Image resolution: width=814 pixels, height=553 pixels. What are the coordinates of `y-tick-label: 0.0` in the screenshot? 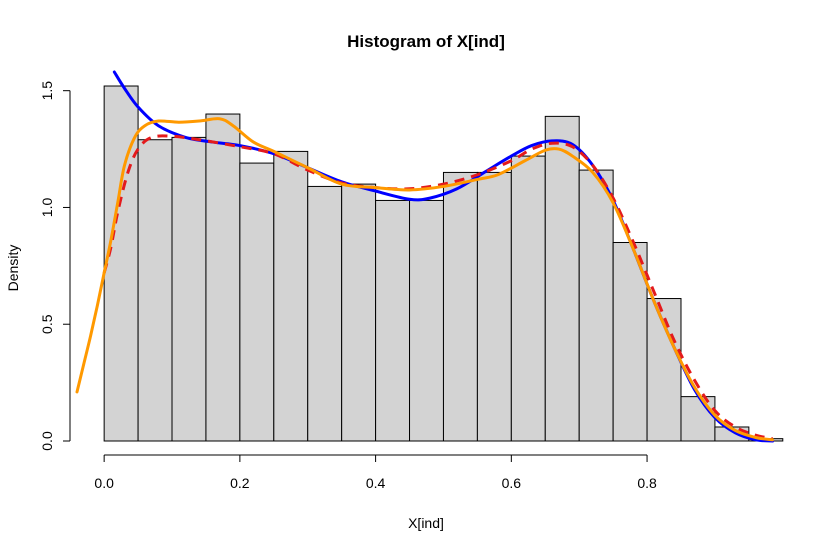 It's located at (47, 441).